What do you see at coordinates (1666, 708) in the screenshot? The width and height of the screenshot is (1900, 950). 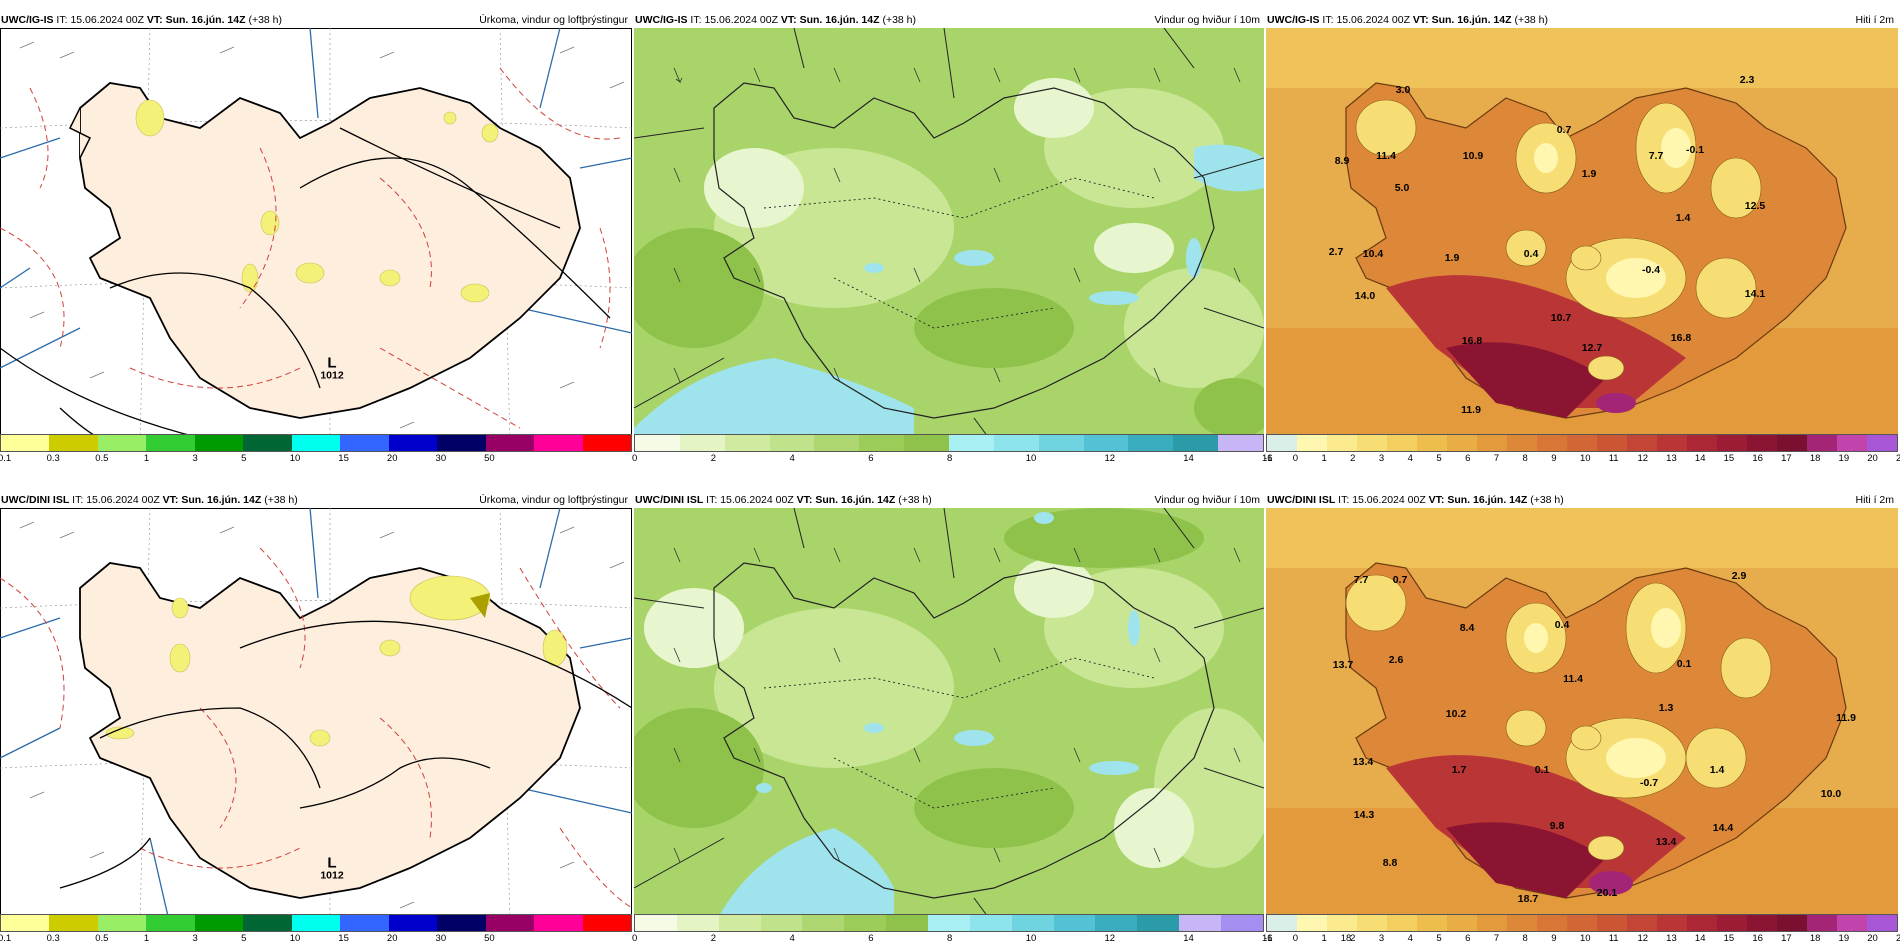 I see `temp-value-label: 1.3` at bounding box center [1666, 708].